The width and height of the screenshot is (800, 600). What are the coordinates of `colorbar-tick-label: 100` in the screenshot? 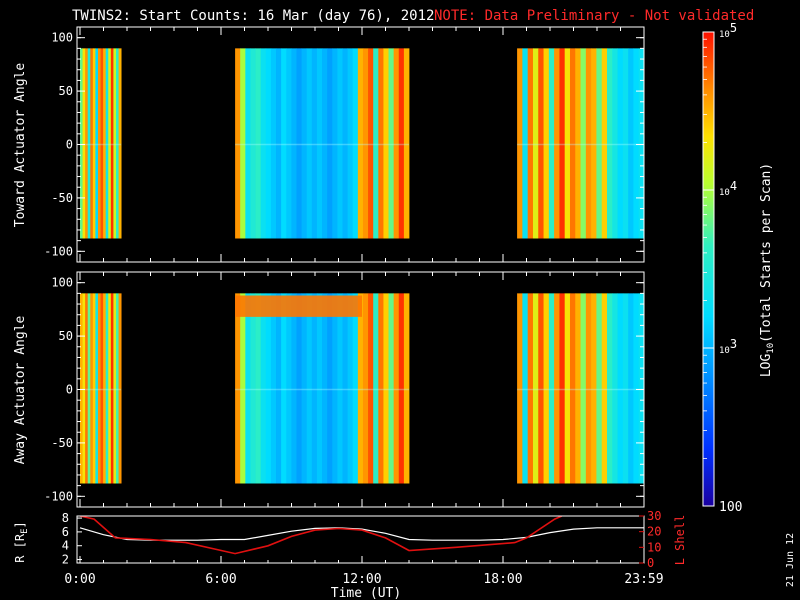 It's located at (730, 507).